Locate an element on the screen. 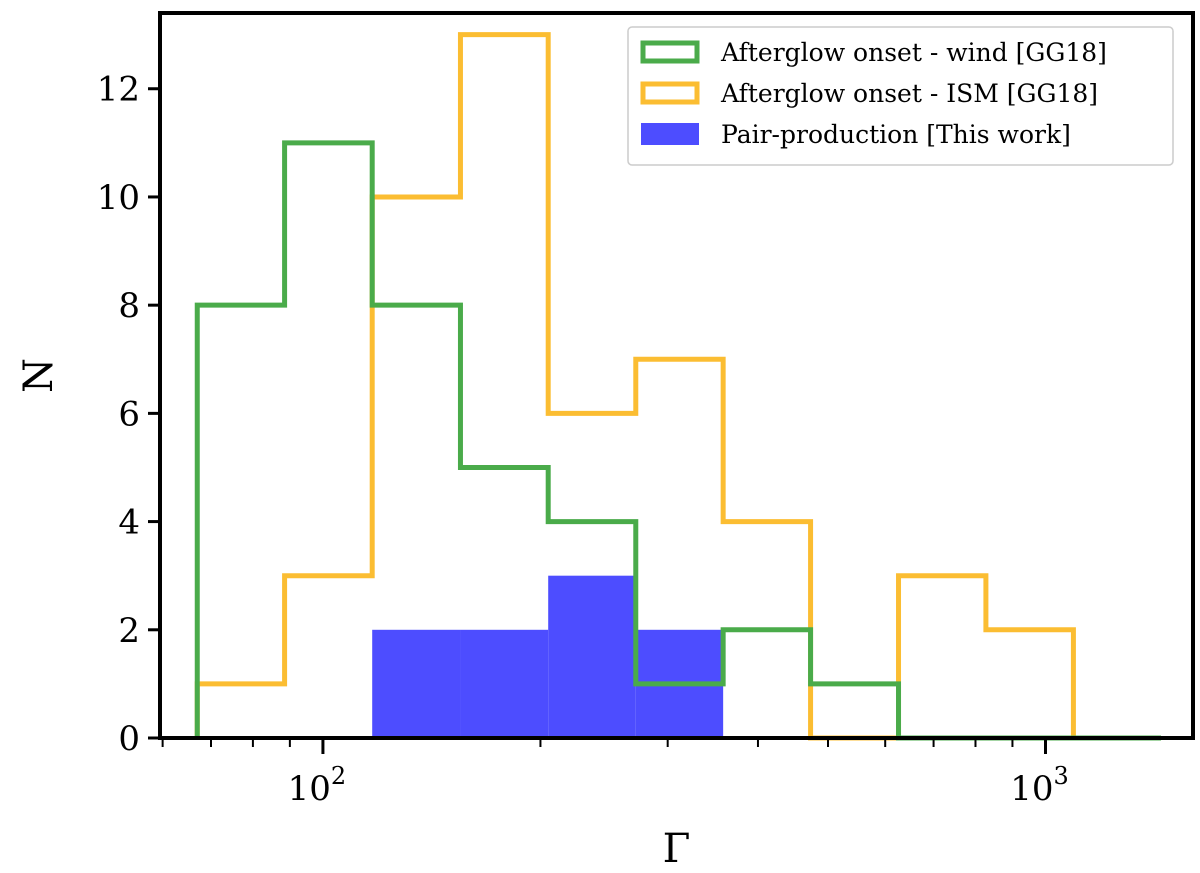  y-tick-label: 8 is located at coordinates (129, 306).